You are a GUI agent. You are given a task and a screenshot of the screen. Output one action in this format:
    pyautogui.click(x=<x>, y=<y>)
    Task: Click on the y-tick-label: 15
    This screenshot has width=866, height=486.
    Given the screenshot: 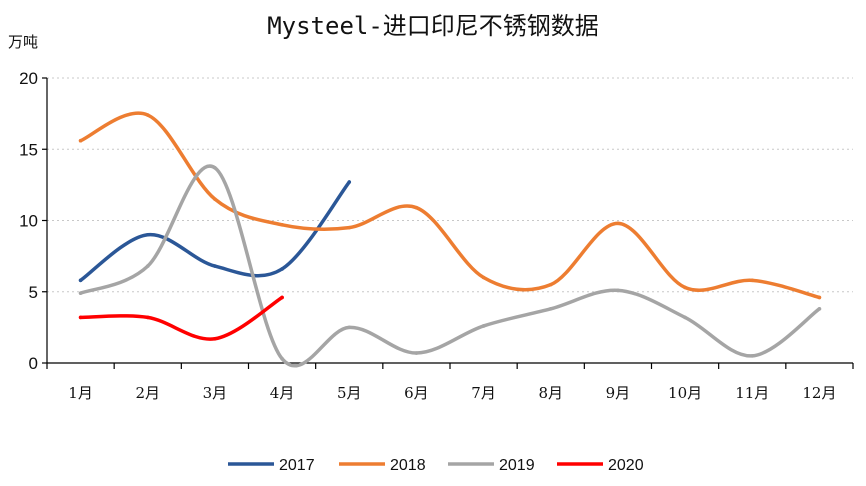 What is the action you would take?
    pyautogui.click(x=28, y=149)
    